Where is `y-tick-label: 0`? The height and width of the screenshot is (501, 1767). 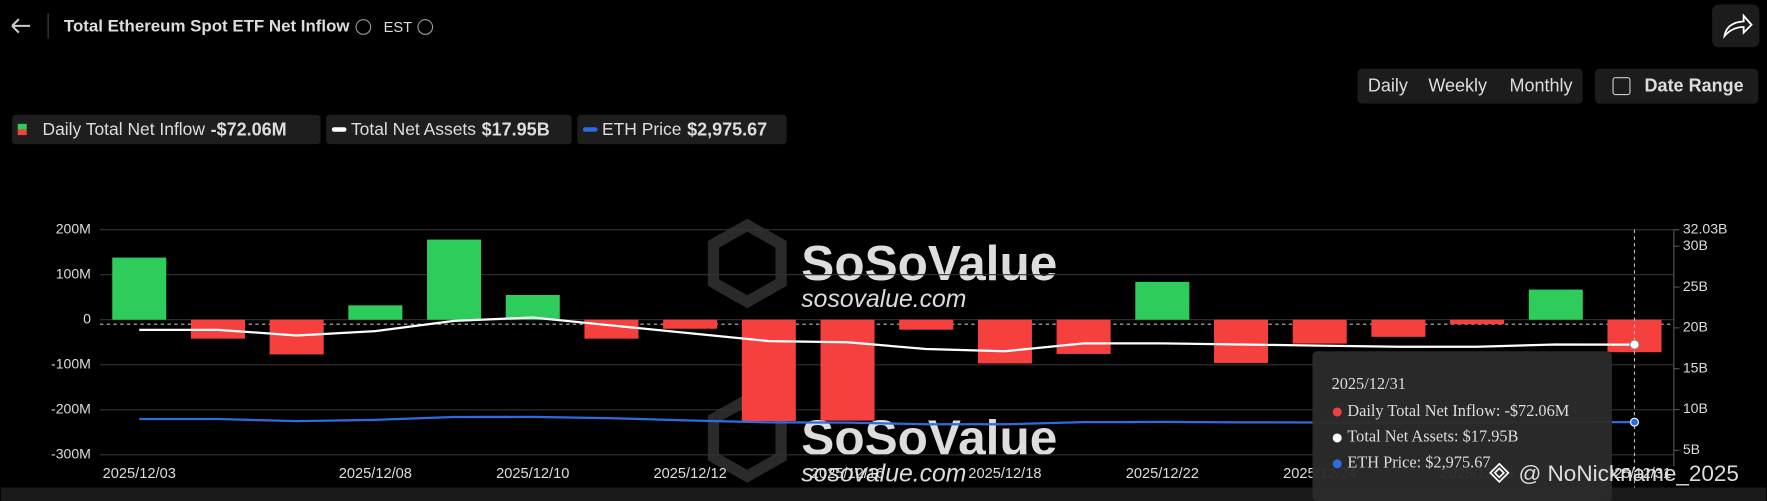 y-tick-label: 0 is located at coordinates (87, 318).